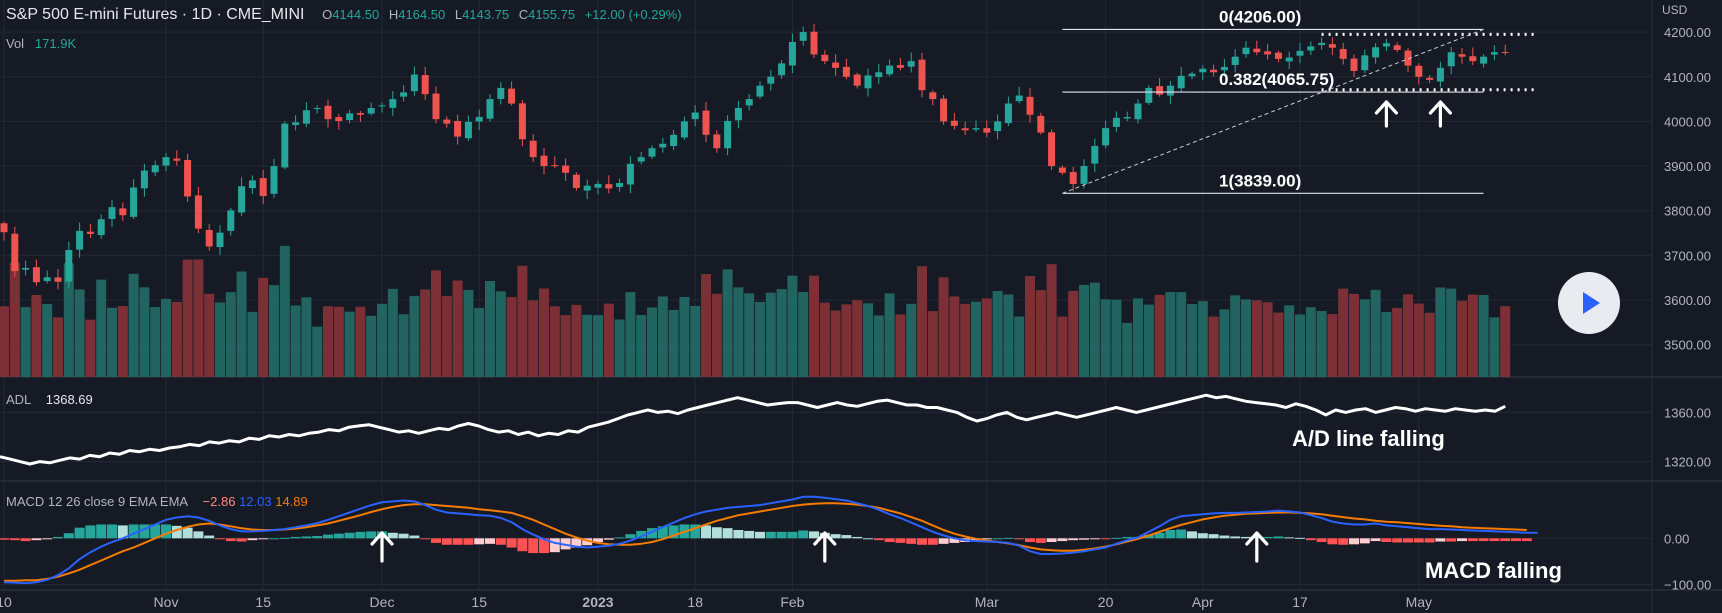 The width and height of the screenshot is (1722, 613). I want to click on date-tick-label: 15, so click(479, 602).